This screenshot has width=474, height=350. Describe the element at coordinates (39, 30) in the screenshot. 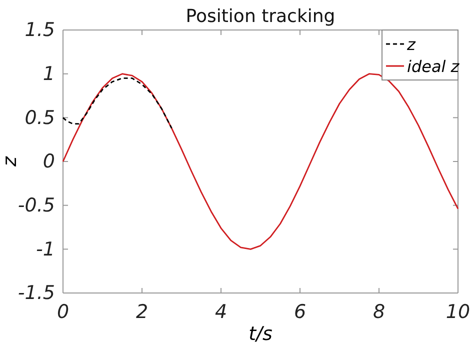

I see `y-tick-label: 1.5` at that location.